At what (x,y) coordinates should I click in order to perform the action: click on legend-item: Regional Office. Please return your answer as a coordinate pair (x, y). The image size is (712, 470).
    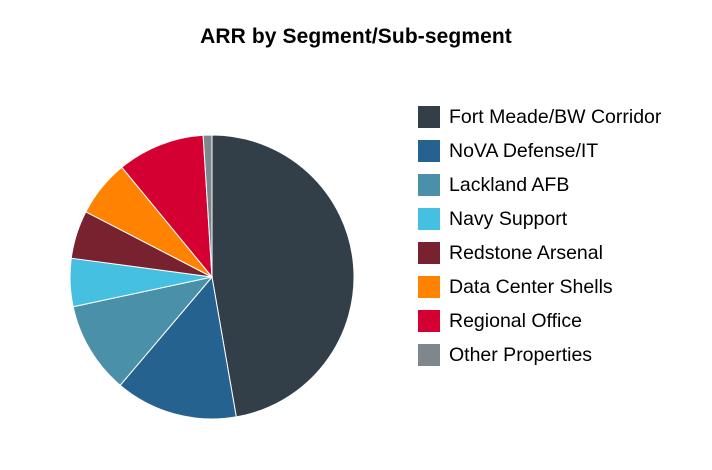
    Looking at the image, I should click on (565, 327).